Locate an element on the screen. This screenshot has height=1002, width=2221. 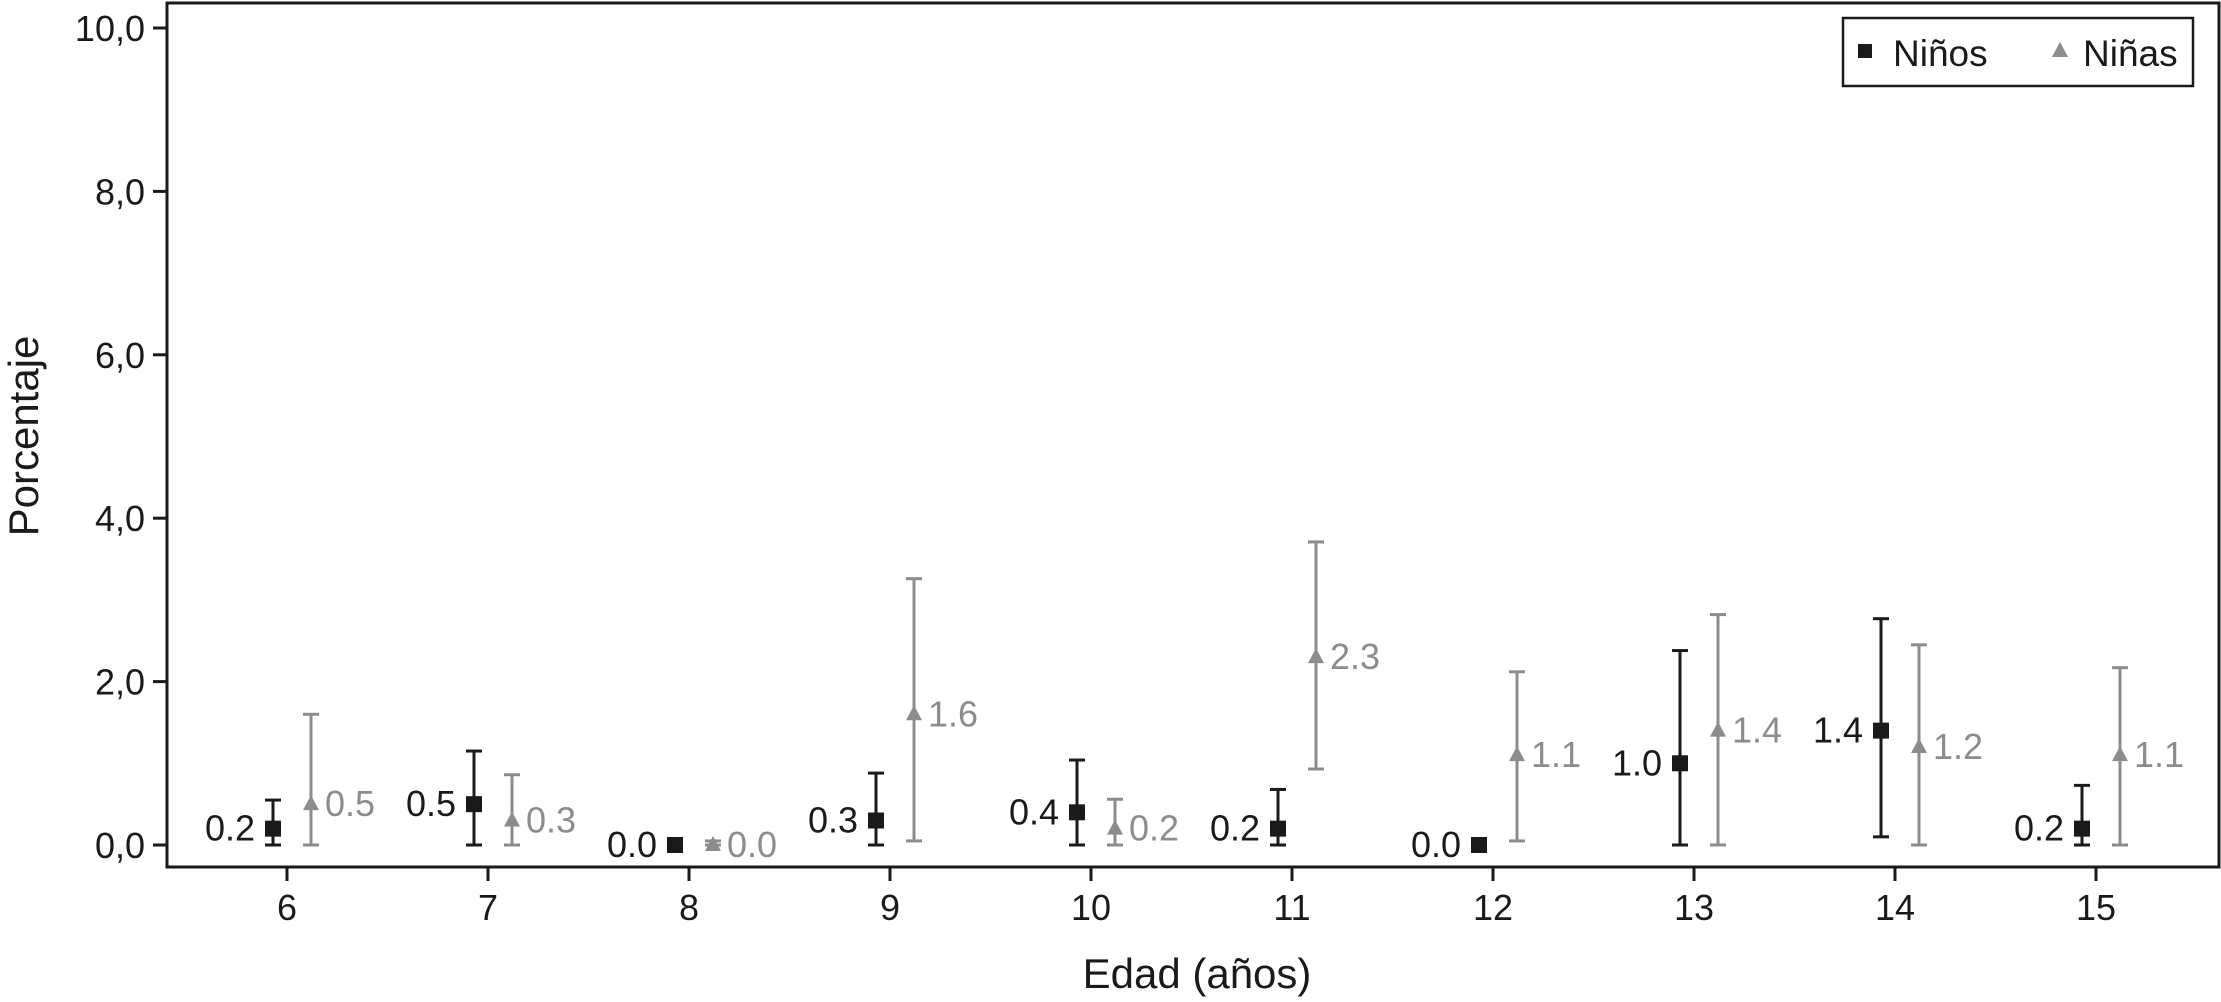
x-tick-label: 11 is located at coordinates (1291, 907).